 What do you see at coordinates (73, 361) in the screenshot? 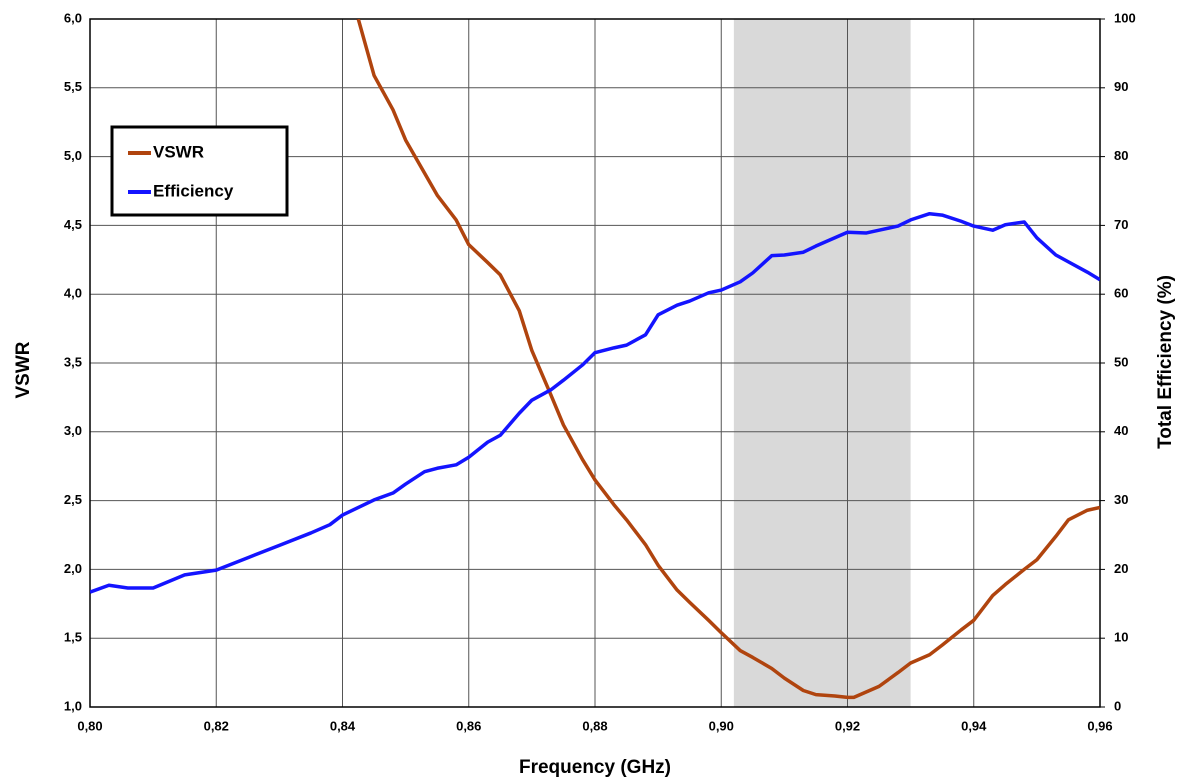
I see `y-tick-label: 3,5` at bounding box center [73, 361].